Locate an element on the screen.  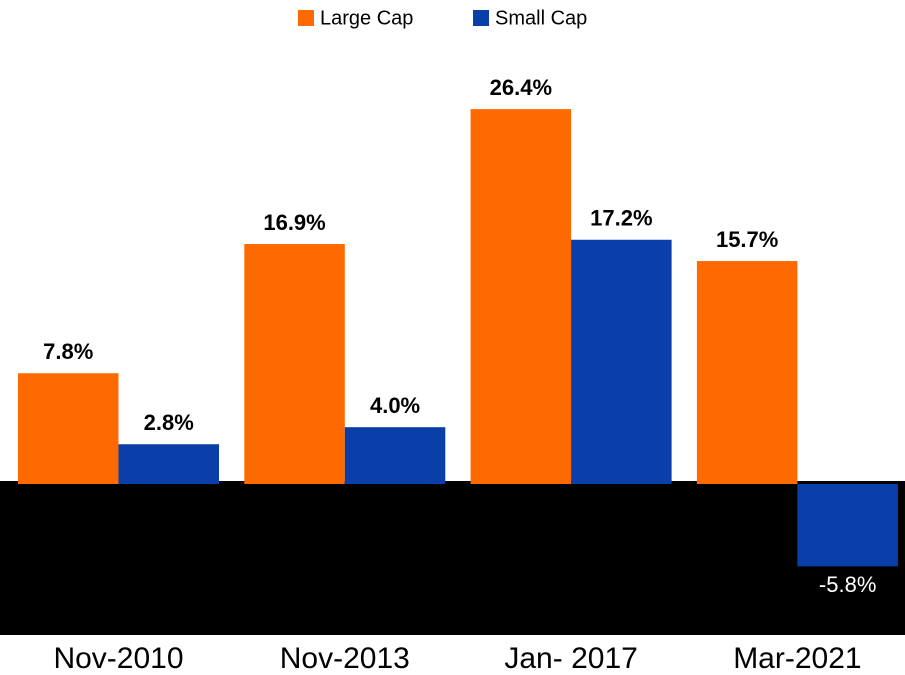
x-tick-label: Jan- 2017 is located at coordinates (570, 658).